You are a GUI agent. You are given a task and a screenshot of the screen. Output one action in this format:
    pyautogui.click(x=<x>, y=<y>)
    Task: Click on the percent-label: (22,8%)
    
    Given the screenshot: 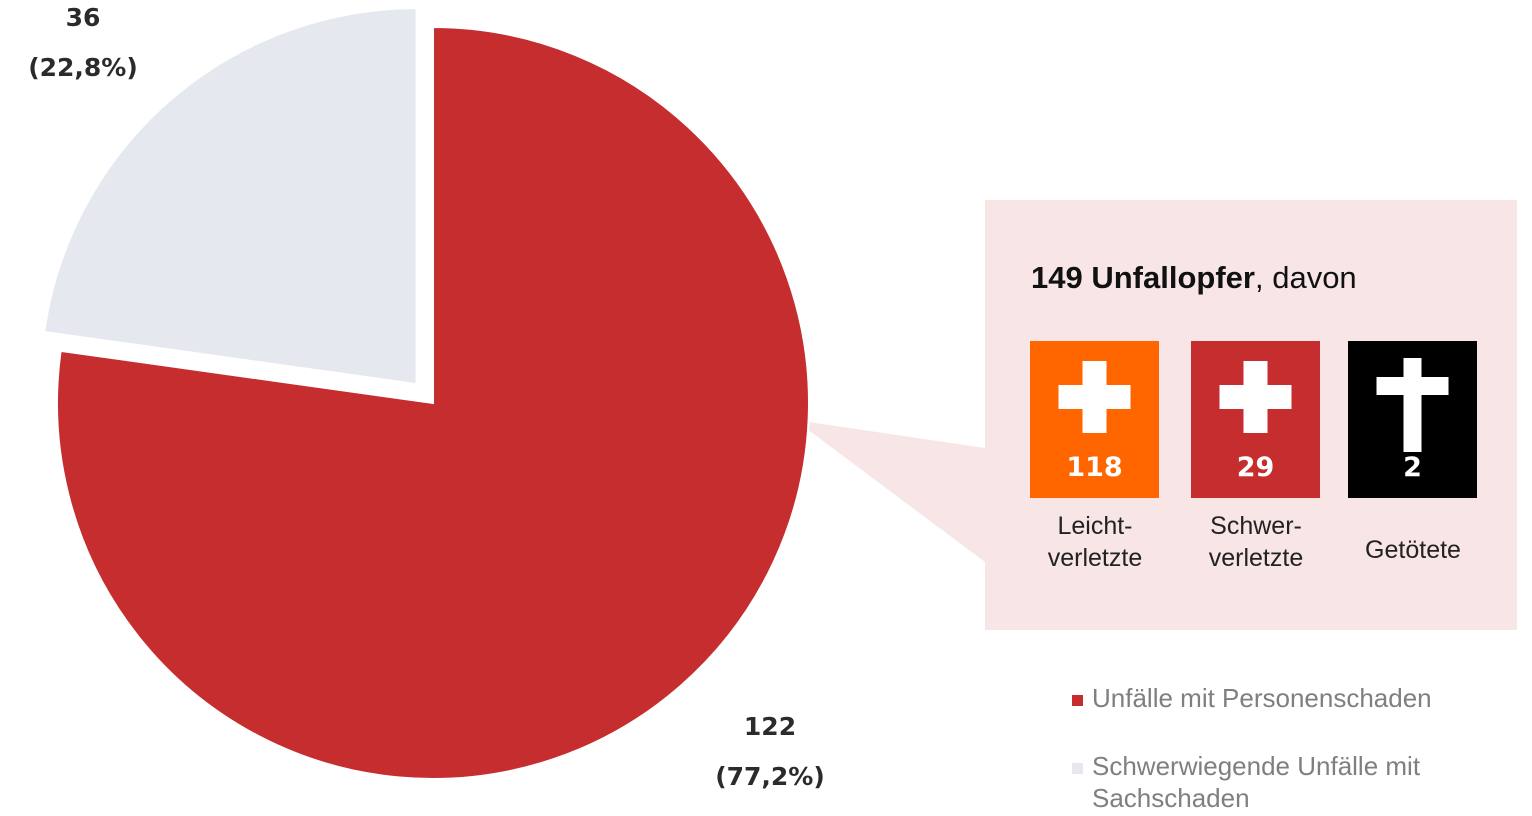 What is the action you would take?
    pyautogui.click(x=83, y=67)
    